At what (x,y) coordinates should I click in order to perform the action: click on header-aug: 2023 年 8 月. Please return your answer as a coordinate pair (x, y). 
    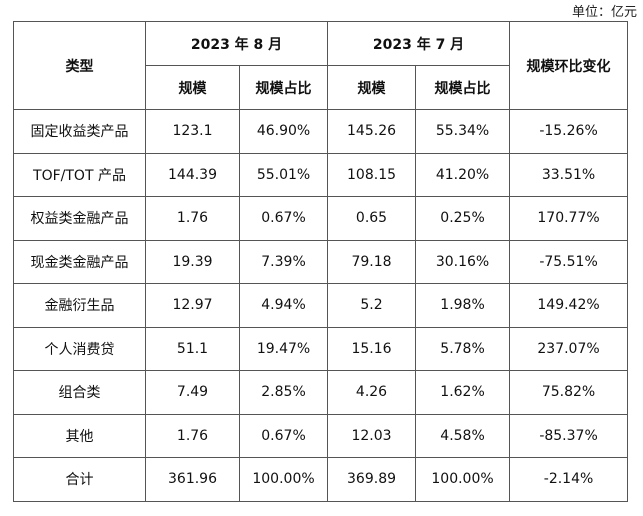
    Looking at the image, I should click on (236, 43).